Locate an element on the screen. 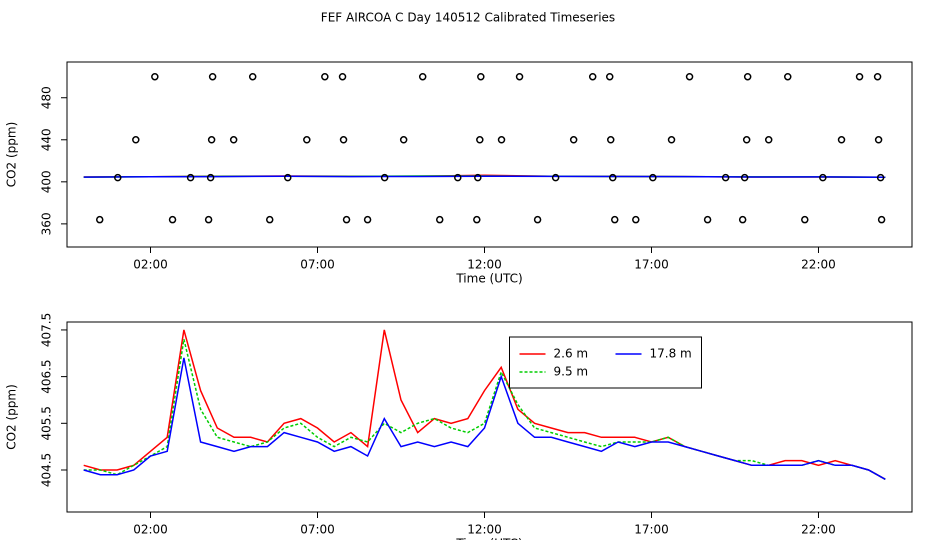  y-tick-label: 404.5 is located at coordinates (47, 470).